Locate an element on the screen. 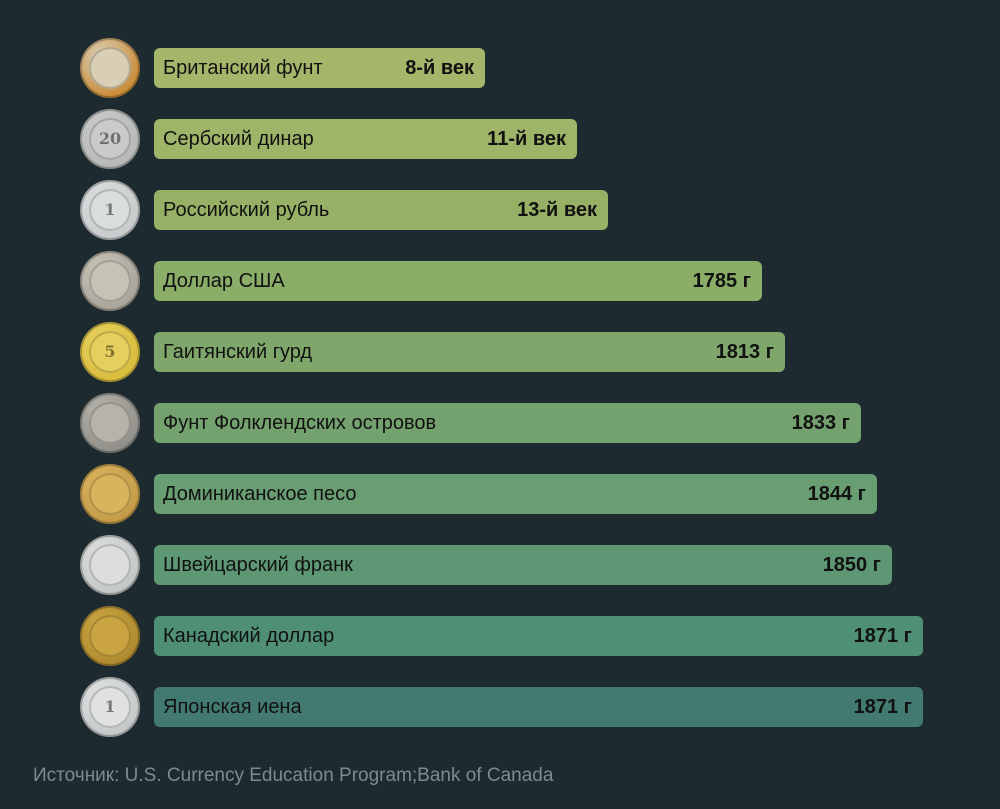 The image size is (1000, 809). coin-denomination: 5 is located at coordinates (110, 351).